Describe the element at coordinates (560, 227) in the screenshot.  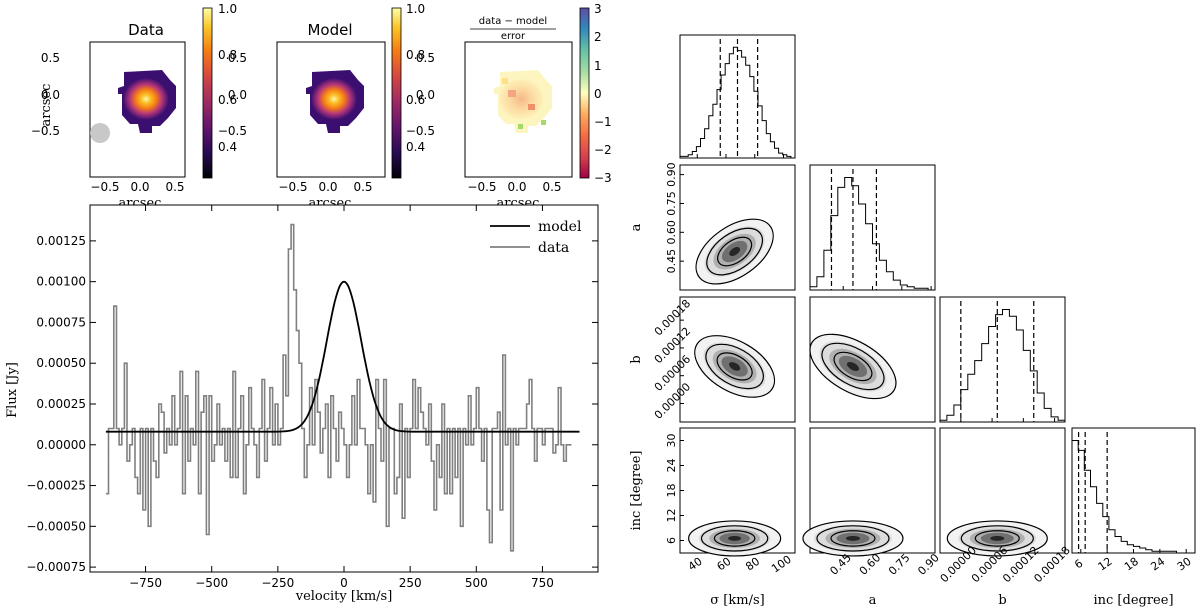
I see `legend-model-label: model` at that location.